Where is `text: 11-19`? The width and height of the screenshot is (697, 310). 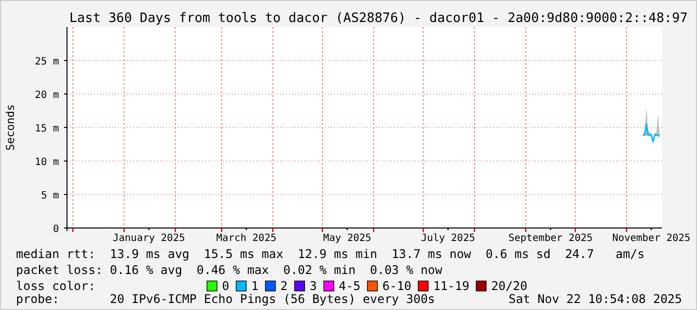 text: 11-19 is located at coordinates (451, 286).